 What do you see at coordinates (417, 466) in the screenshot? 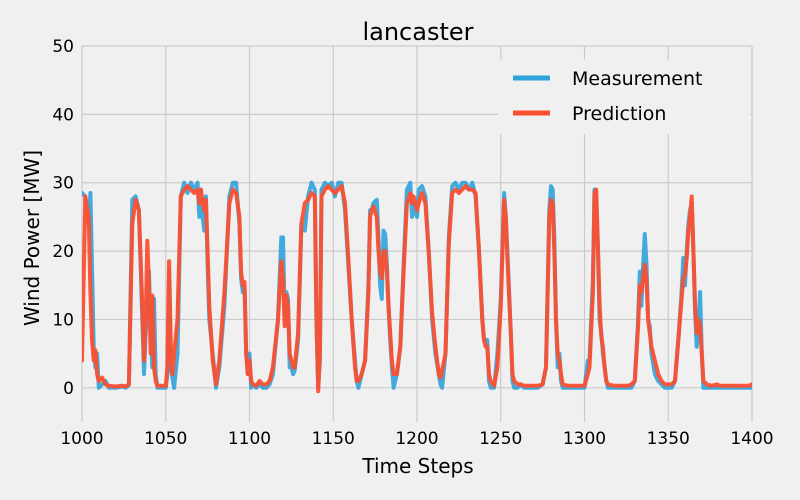
I see `x-axis-label: Time Steps` at bounding box center [417, 466].